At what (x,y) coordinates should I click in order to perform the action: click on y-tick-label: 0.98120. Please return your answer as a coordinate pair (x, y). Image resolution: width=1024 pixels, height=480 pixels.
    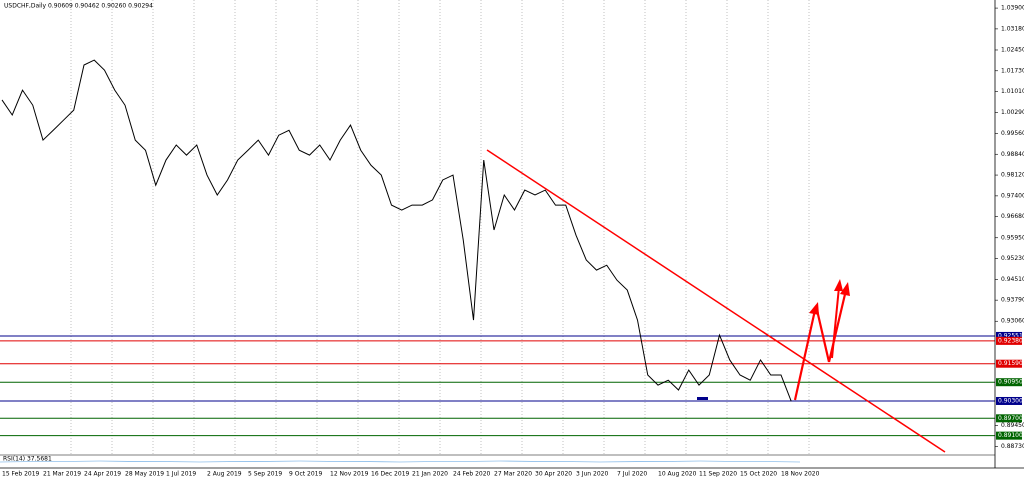
    Looking at the image, I should click on (1012, 175).